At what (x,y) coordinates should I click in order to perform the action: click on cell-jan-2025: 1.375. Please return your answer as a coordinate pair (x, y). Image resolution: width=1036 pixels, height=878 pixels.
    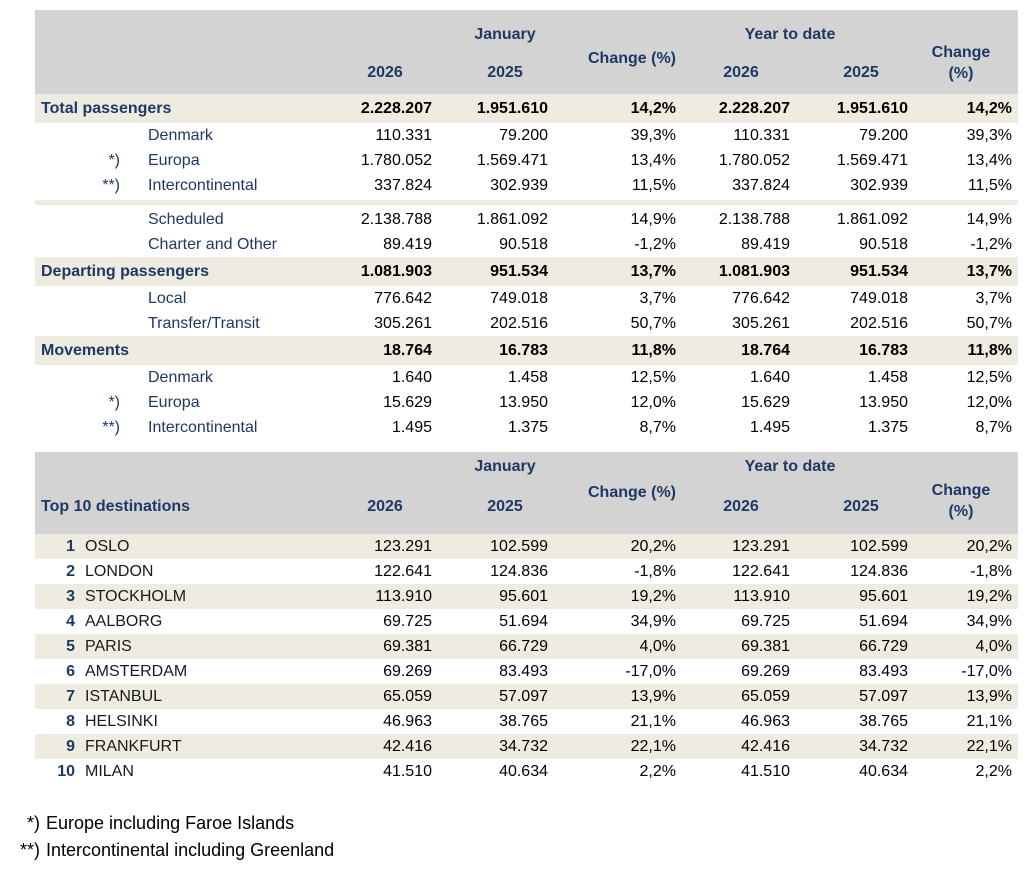
    Looking at the image, I should click on (527, 427).